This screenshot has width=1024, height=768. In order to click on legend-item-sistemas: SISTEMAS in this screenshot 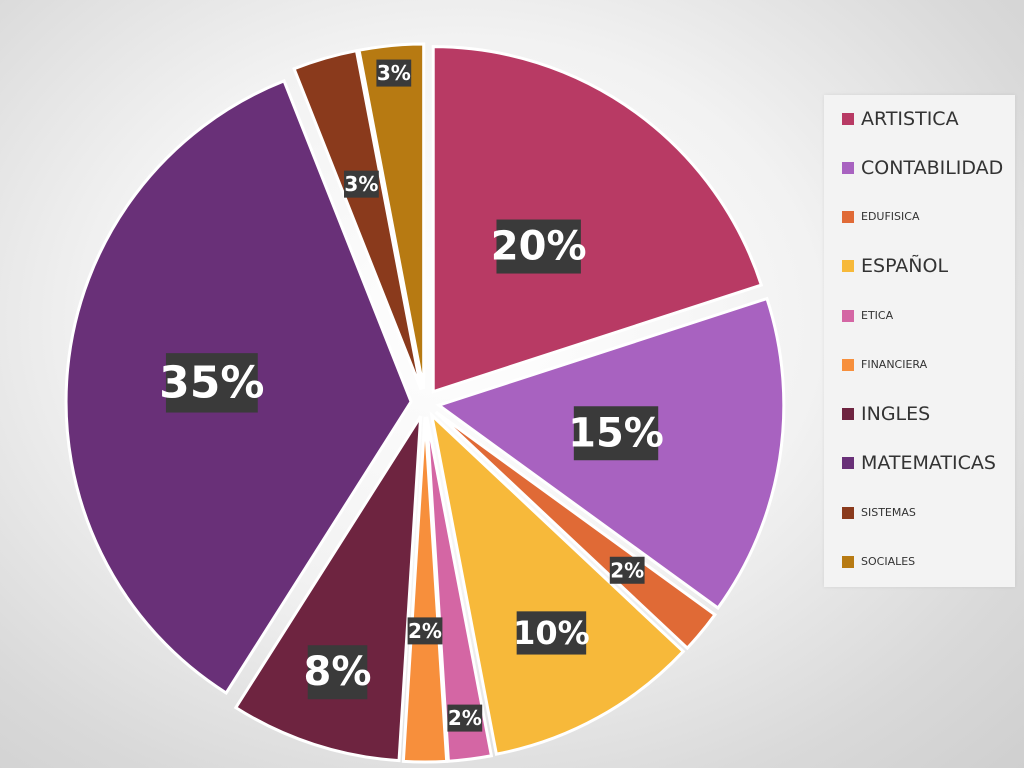, I will do `click(879, 512)`.